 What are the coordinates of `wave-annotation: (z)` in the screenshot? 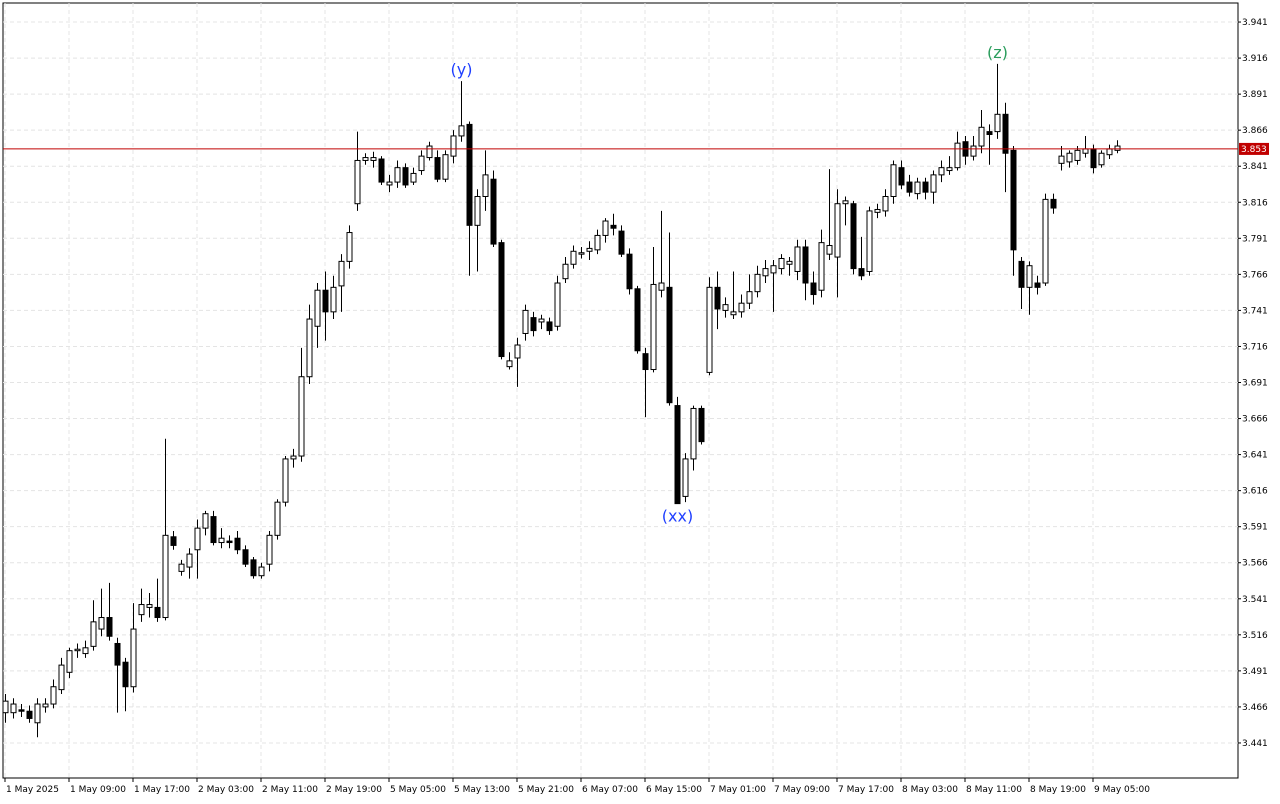 It's located at (997, 52).